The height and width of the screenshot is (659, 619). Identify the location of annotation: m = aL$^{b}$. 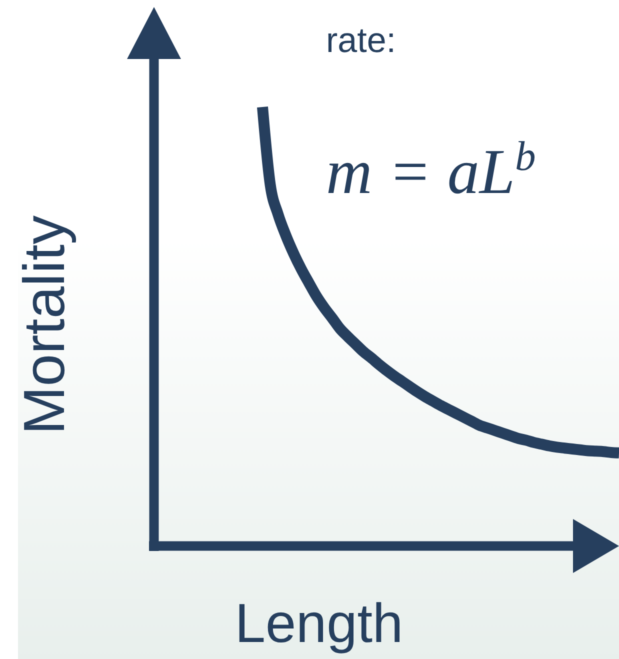
(431, 170).